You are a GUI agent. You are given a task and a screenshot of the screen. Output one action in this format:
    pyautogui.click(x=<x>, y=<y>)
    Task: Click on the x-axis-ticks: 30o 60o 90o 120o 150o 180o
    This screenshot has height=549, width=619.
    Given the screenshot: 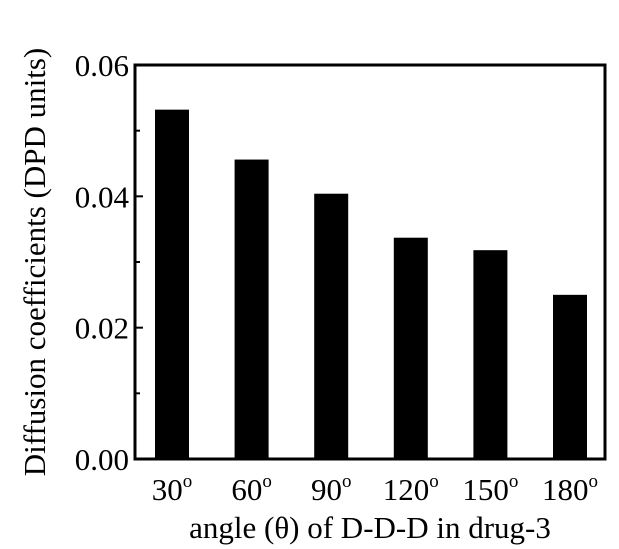 What is the action you would take?
    pyautogui.click(x=375, y=479)
    